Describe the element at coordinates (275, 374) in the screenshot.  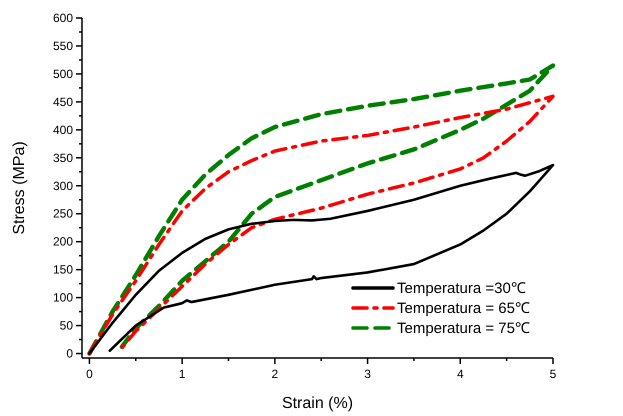
I see `x-tick-label: 2` at that location.